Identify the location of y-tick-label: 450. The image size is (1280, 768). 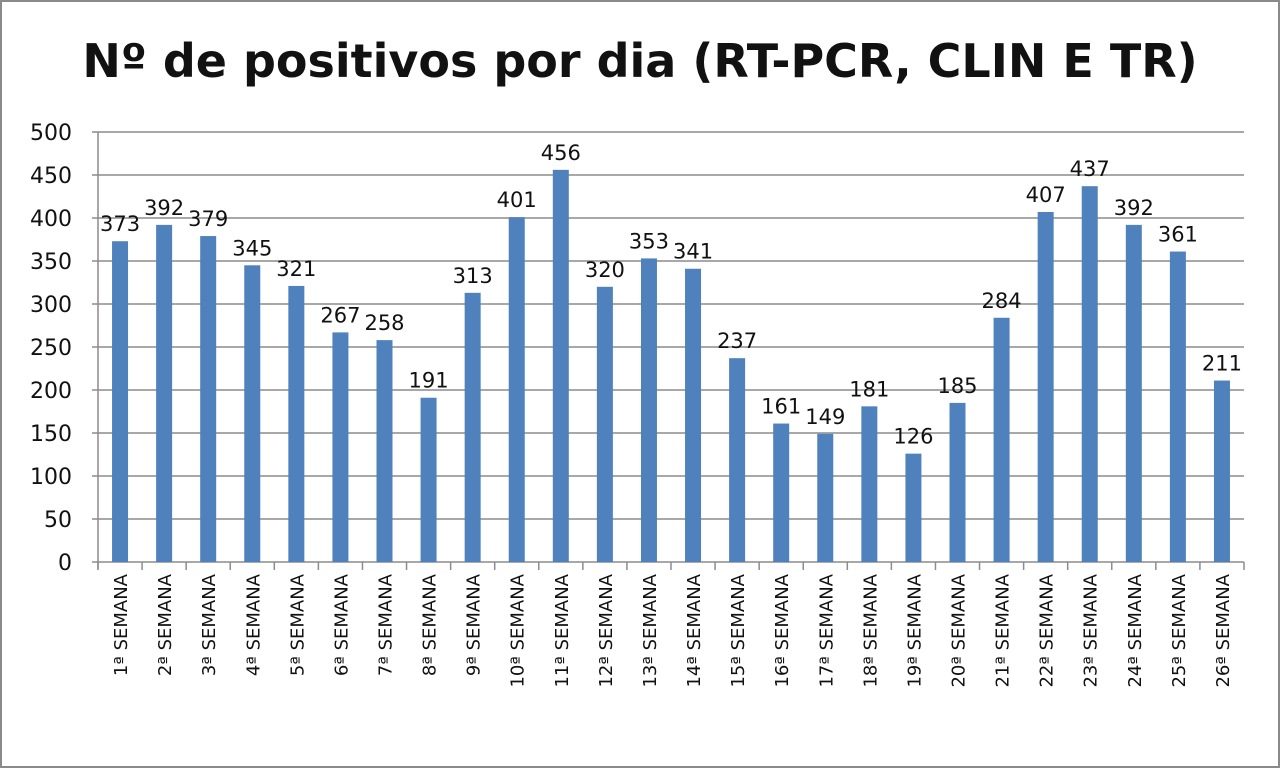
(51, 176).